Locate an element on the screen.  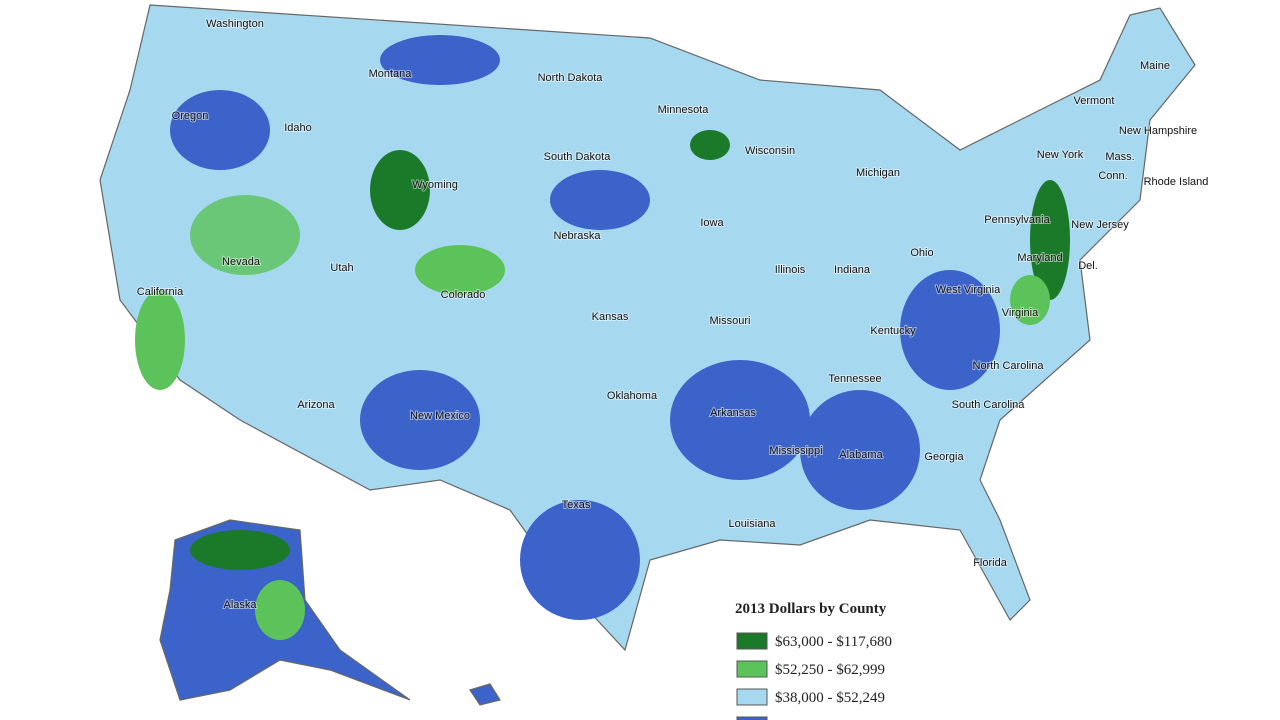
state-label: Washington is located at coordinates (235, 24).